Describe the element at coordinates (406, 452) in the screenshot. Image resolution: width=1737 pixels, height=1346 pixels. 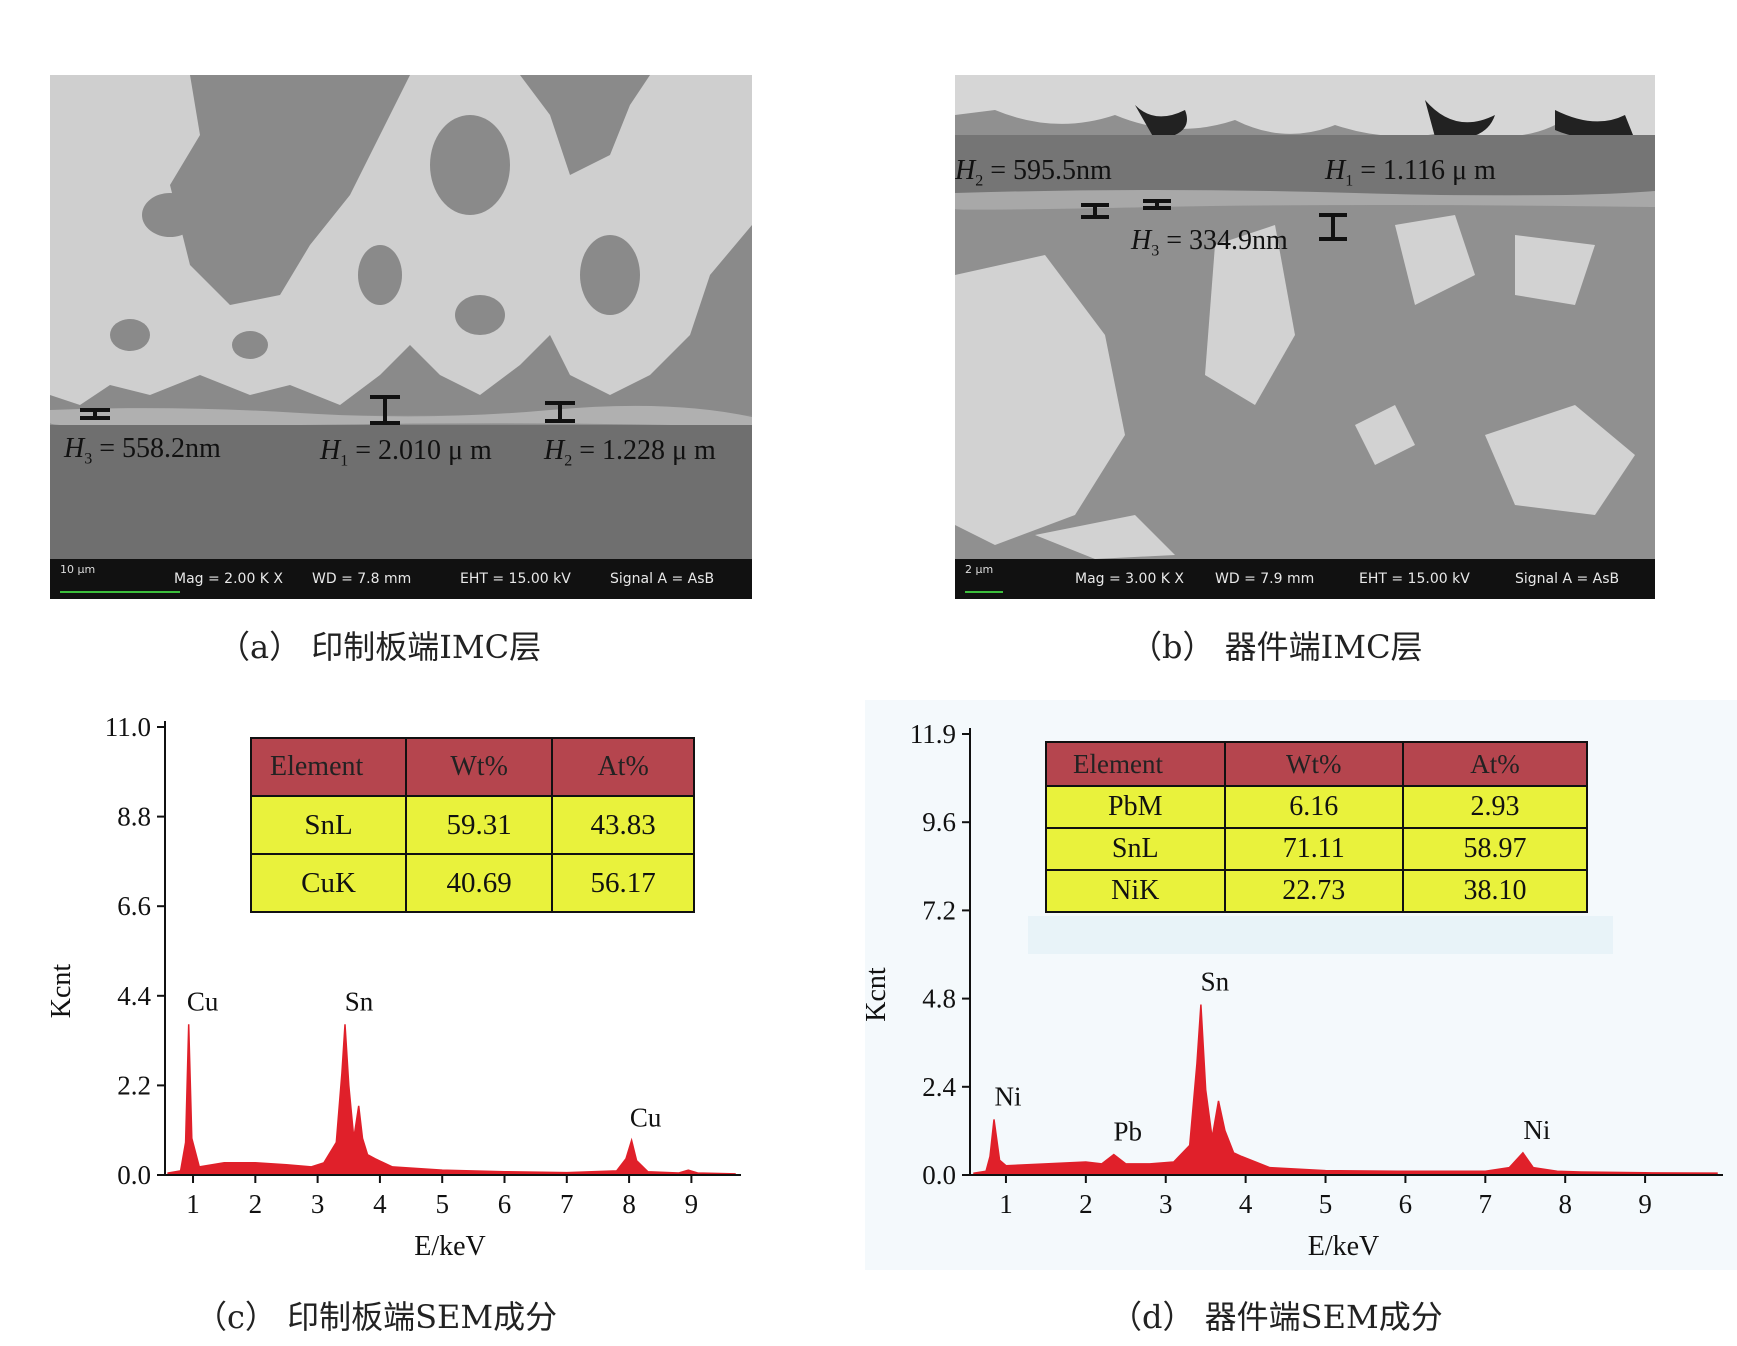
I see `label-h1-a: H1 = 2.010 μ m` at that location.